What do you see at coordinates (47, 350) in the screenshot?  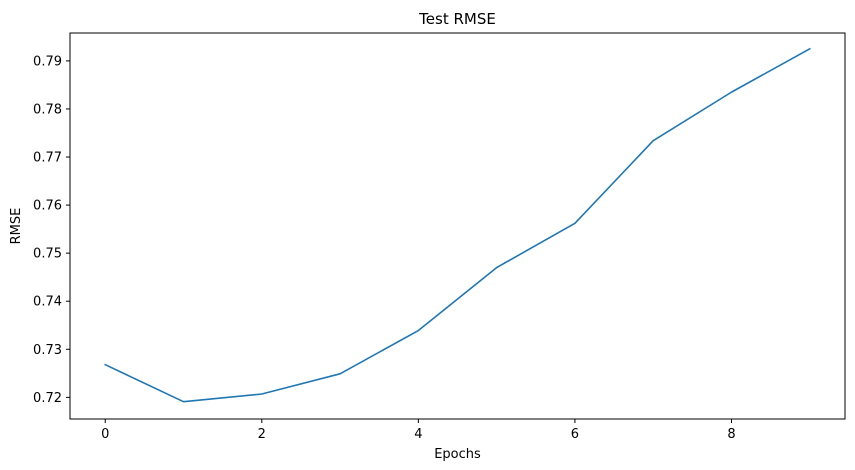 I see `y-tick-label: 0.73` at bounding box center [47, 350].